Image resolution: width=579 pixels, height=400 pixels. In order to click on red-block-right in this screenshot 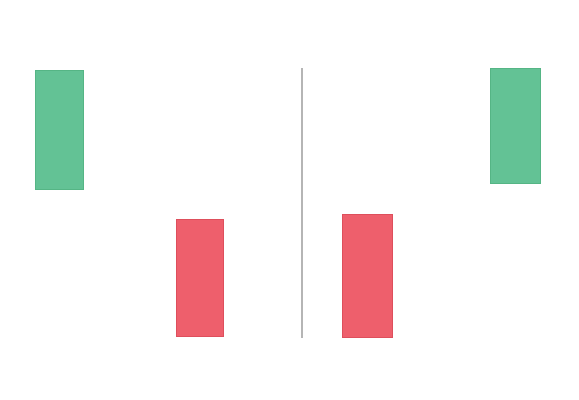, I will do `click(367, 276)`.